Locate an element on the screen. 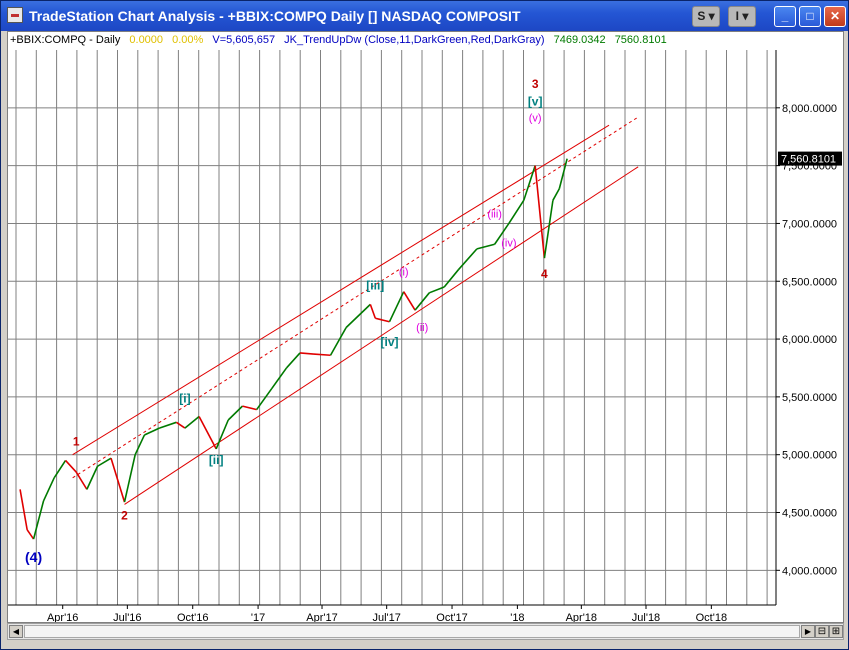 The width and height of the screenshot is (849, 650). wave-label: [ii] is located at coordinates (216, 460).